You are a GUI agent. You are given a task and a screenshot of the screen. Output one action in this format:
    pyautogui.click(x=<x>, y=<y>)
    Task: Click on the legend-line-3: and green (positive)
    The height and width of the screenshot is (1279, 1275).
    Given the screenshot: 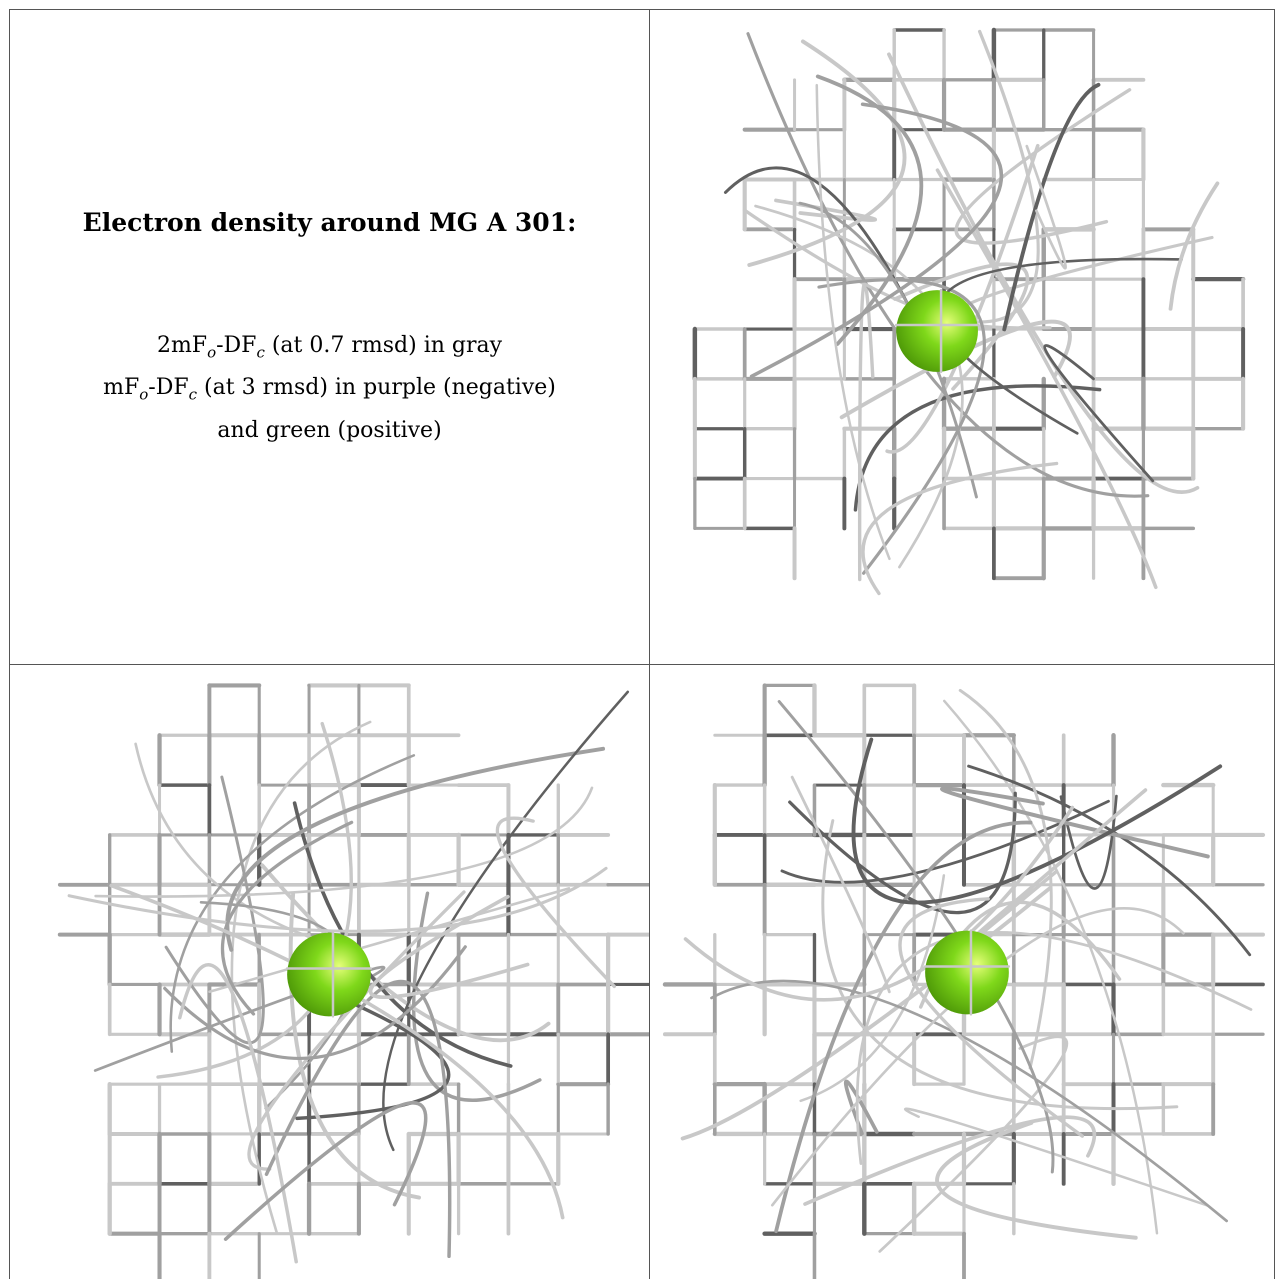 What is the action you would take?
    pyautogui.click(x=329, y=430)
    